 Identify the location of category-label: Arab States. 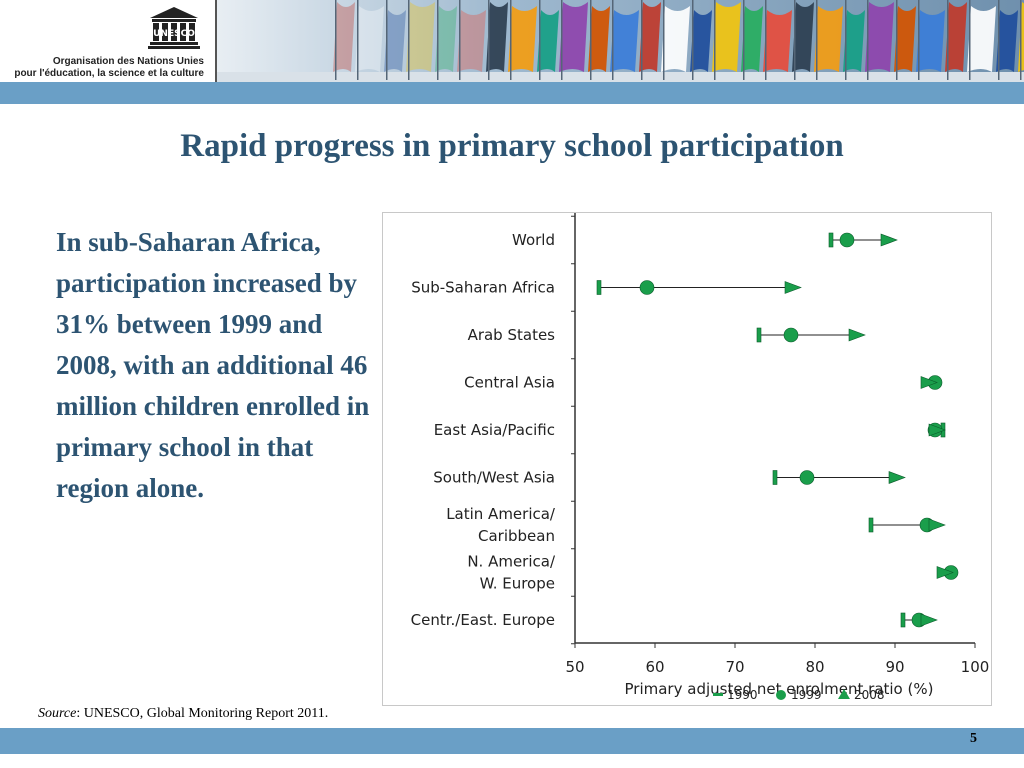
(512, 335).